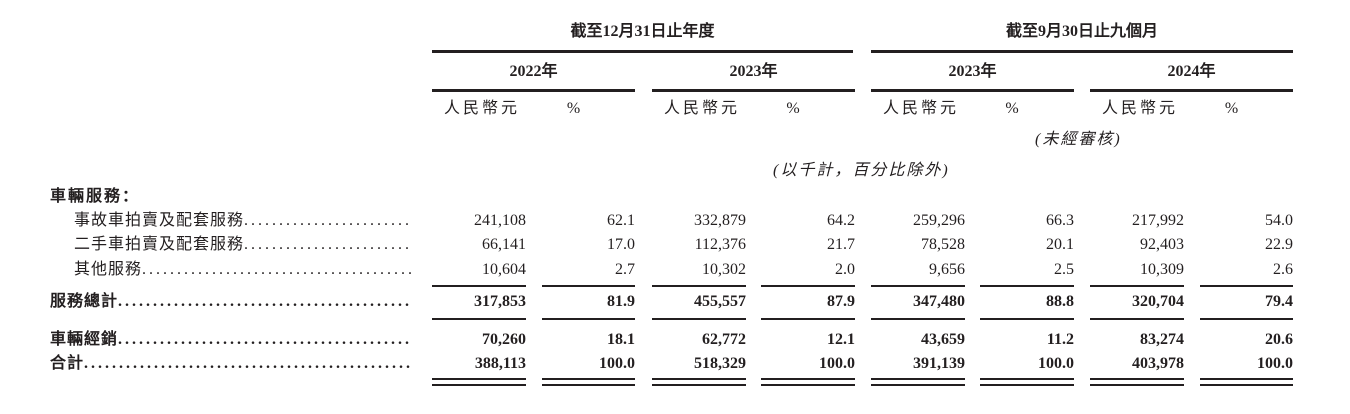 This screenshot has height=414, width=1350. What do you see at coordinates (841, 220) in the screenshot?
I see `cell-value: 64.2` at bounding box center [841, 220].